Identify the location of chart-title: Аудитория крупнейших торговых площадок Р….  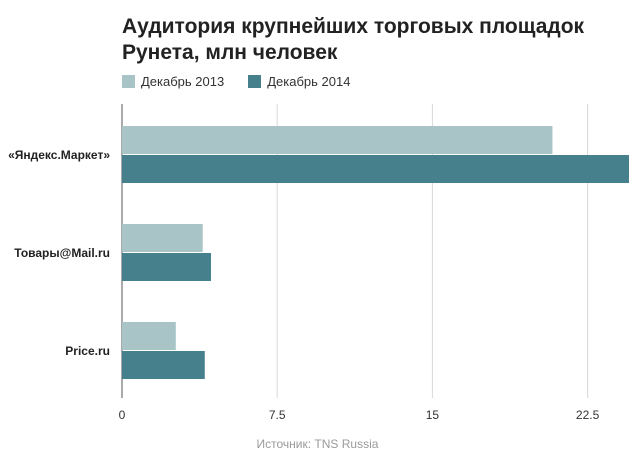
(353, 39).